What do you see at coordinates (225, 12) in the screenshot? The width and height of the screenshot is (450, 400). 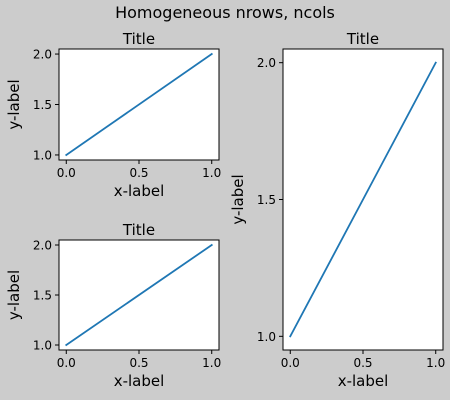 I see `figure-suptitle: Homogeneous nrows, ncols` at bounding box center [225, 12].